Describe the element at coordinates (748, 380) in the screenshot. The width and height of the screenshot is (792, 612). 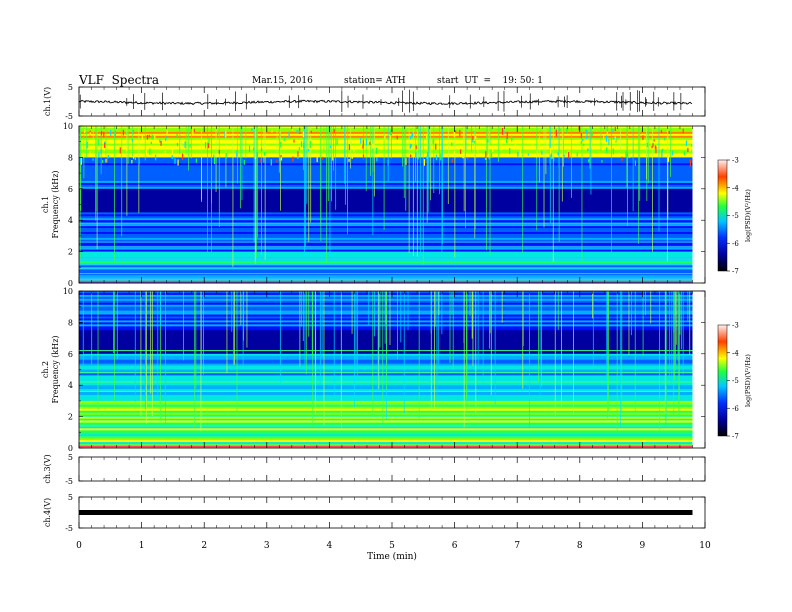
I see `colorbar-label: log(PSD)(V²/Hz)` at that location.